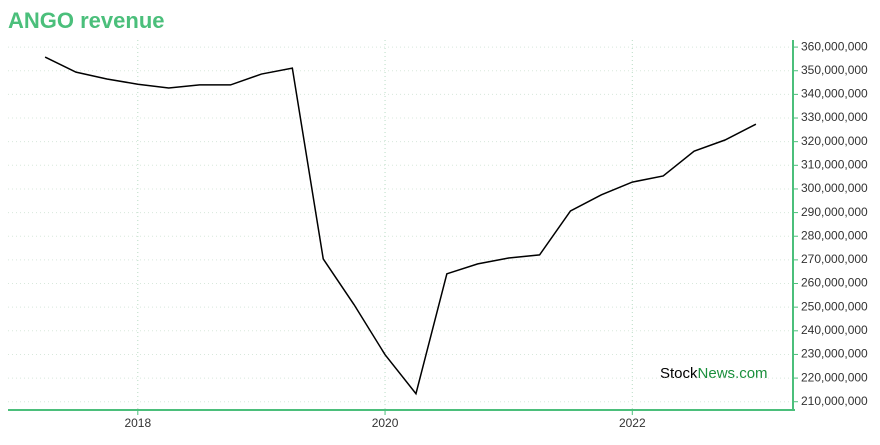 Image resolution: width=880 pixels, height=445 pixels. What do you see at coordinates (834, 117) in the screenshot?
I see `y-tick-label: 330,000,000` at bounding box center [834, 117].